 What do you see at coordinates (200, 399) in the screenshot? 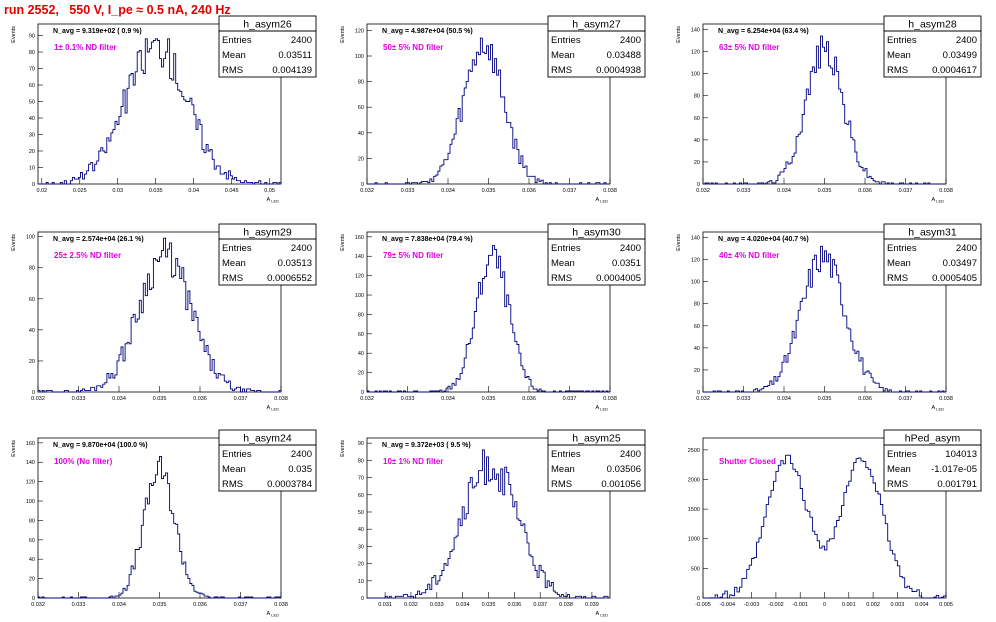
I see `x-tick-label: 0.036` at bounding box center [200, 399].